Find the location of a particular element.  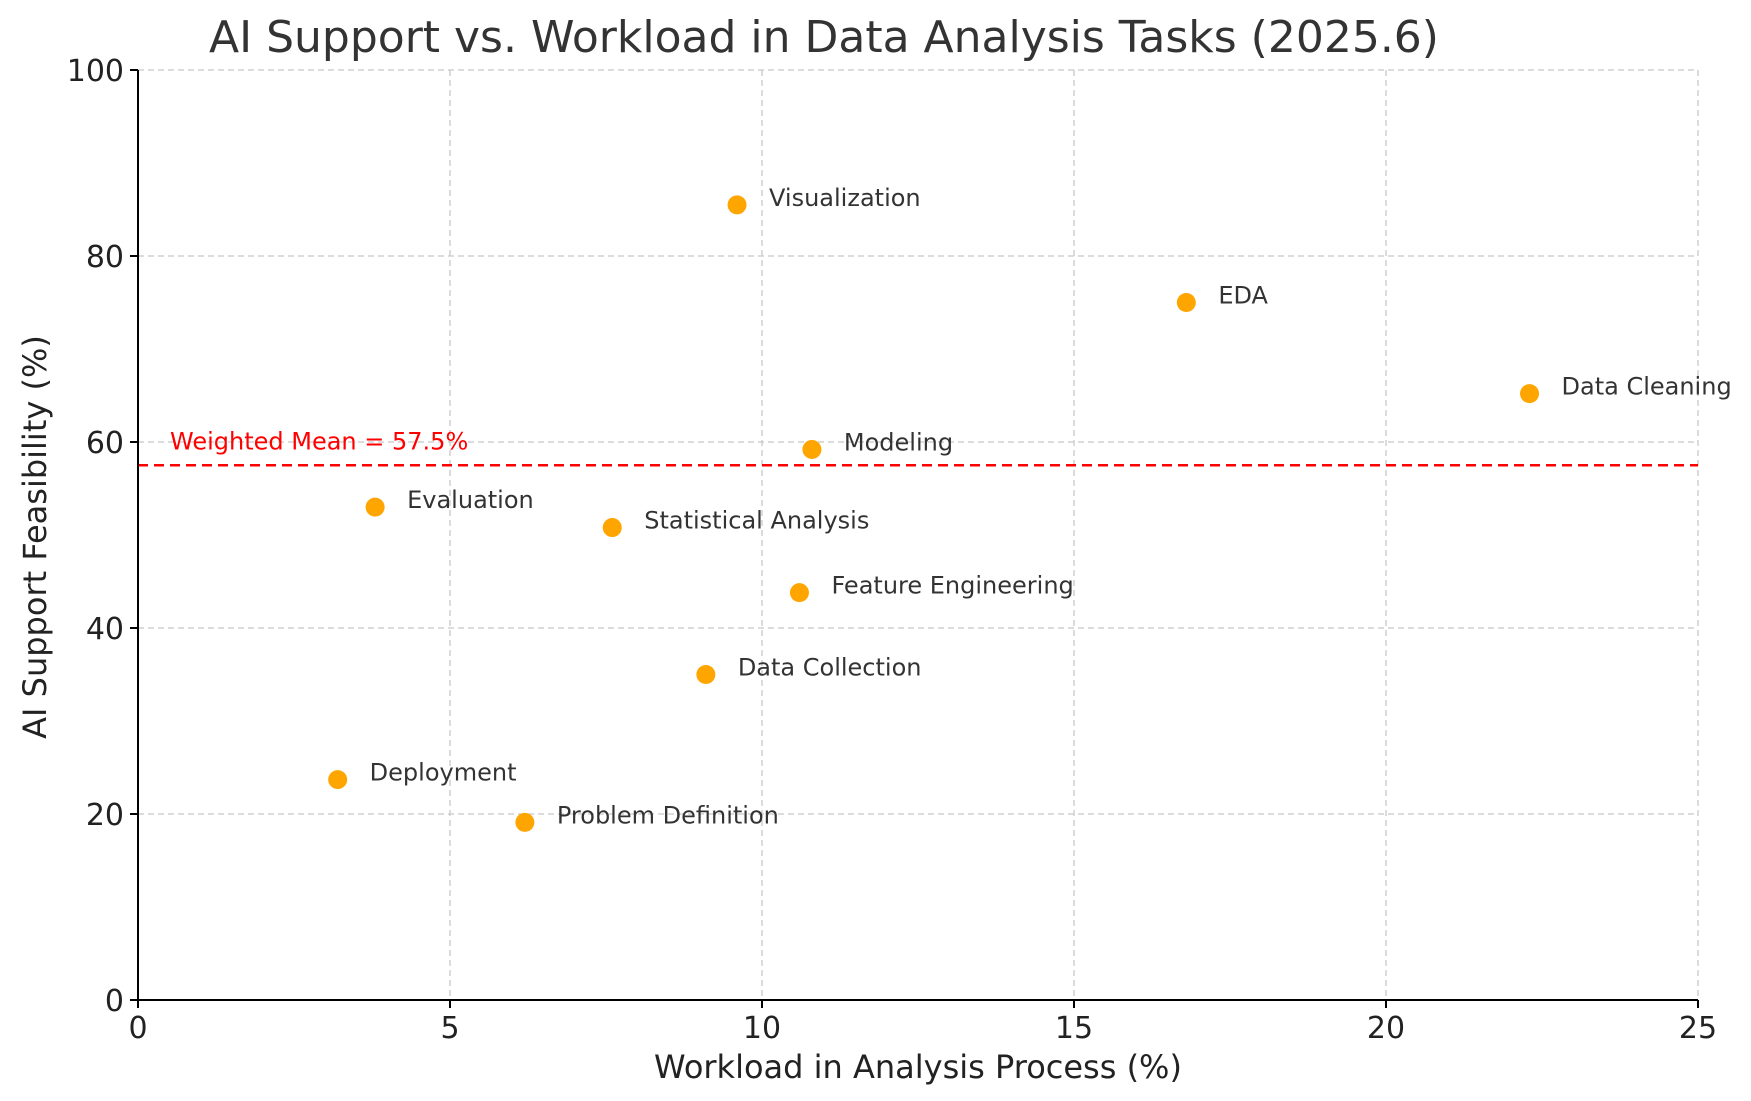

x-tick-label-0: 0 is located at coordinates (137, 1028).